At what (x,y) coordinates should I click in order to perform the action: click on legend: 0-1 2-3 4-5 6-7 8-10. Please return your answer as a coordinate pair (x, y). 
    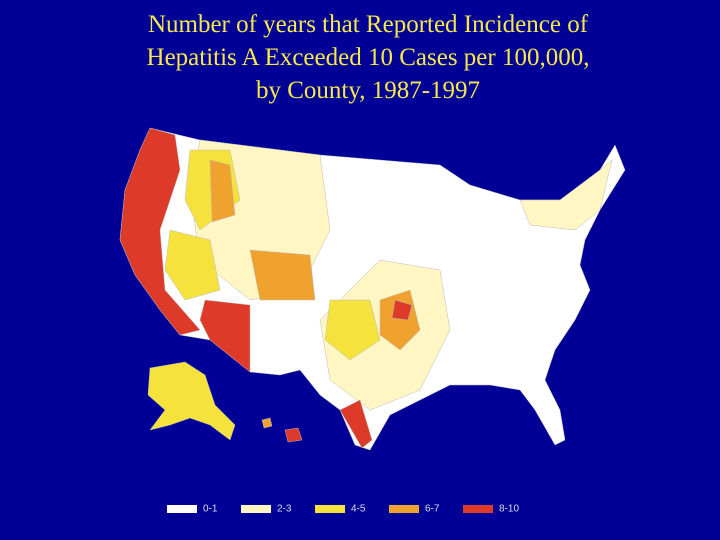
    Looking at the image, I should click on (343, 509).